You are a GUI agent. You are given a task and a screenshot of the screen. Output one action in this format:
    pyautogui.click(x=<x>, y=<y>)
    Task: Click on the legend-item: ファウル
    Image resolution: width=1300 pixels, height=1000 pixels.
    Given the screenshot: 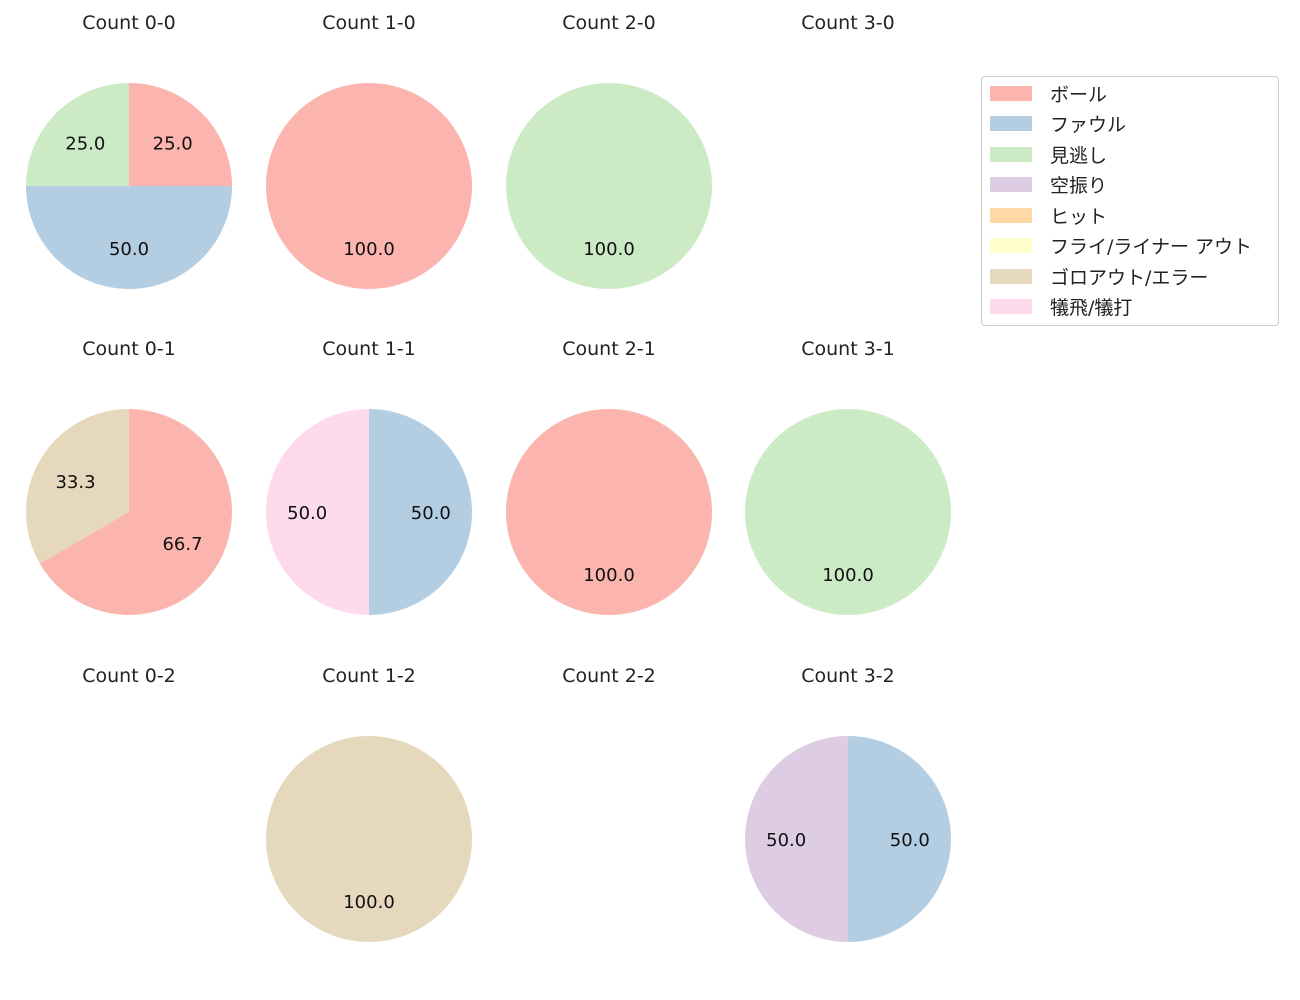 What is the action you would take?
    pyautogui.click(x=1058, y=124)
    